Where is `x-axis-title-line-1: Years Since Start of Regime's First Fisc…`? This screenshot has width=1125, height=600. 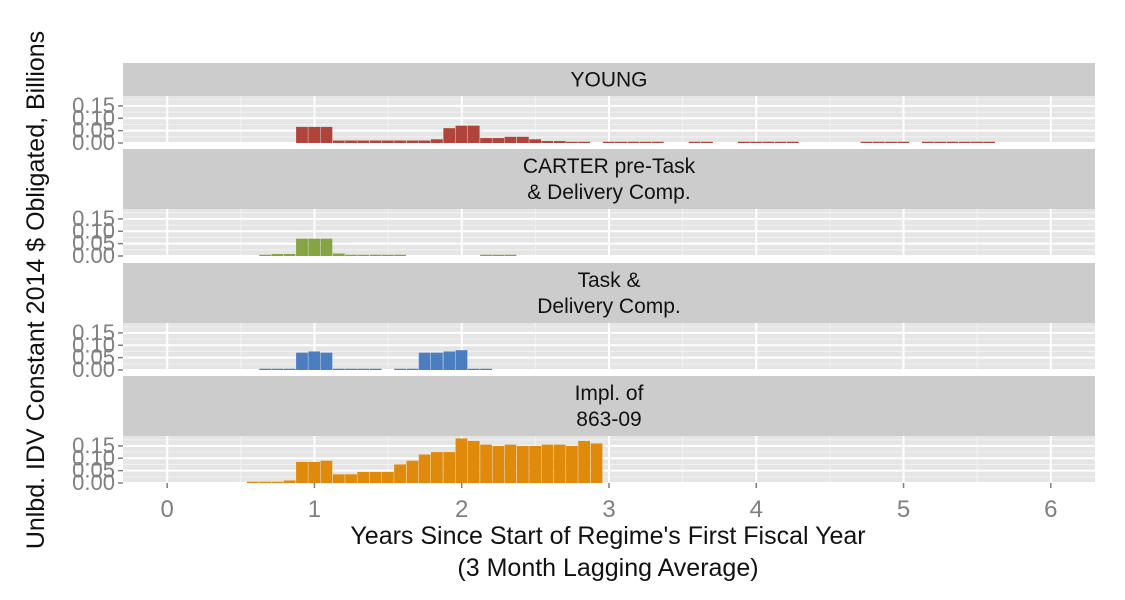 x-axis-title-line-1: Years Since Start of Regime's First Fisc… is located at coordinates (607, 536).